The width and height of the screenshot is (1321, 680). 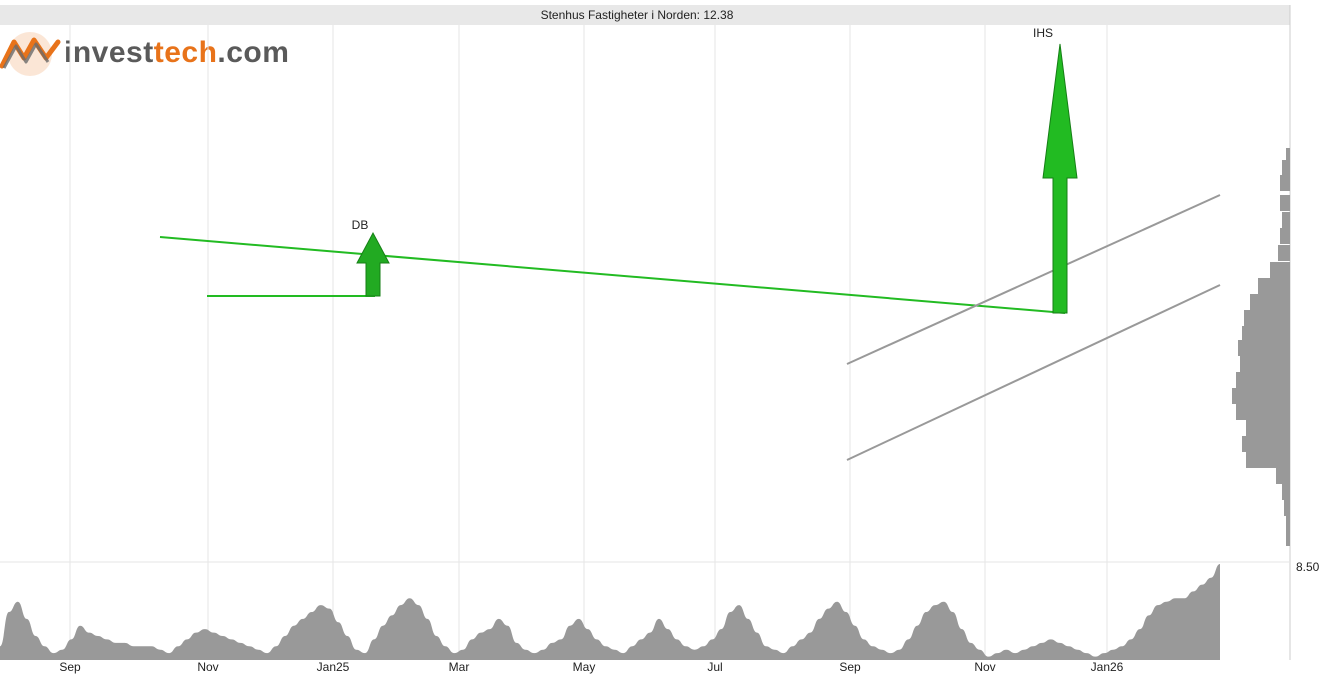 I want to click on volume-area, so click(x=610, y=612).